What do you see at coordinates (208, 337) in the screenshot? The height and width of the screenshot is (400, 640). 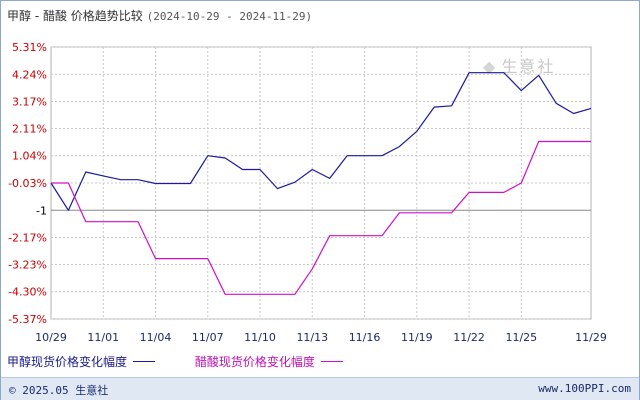 I see `x-tick-label: 11/07` at bounding box center [208, 337].